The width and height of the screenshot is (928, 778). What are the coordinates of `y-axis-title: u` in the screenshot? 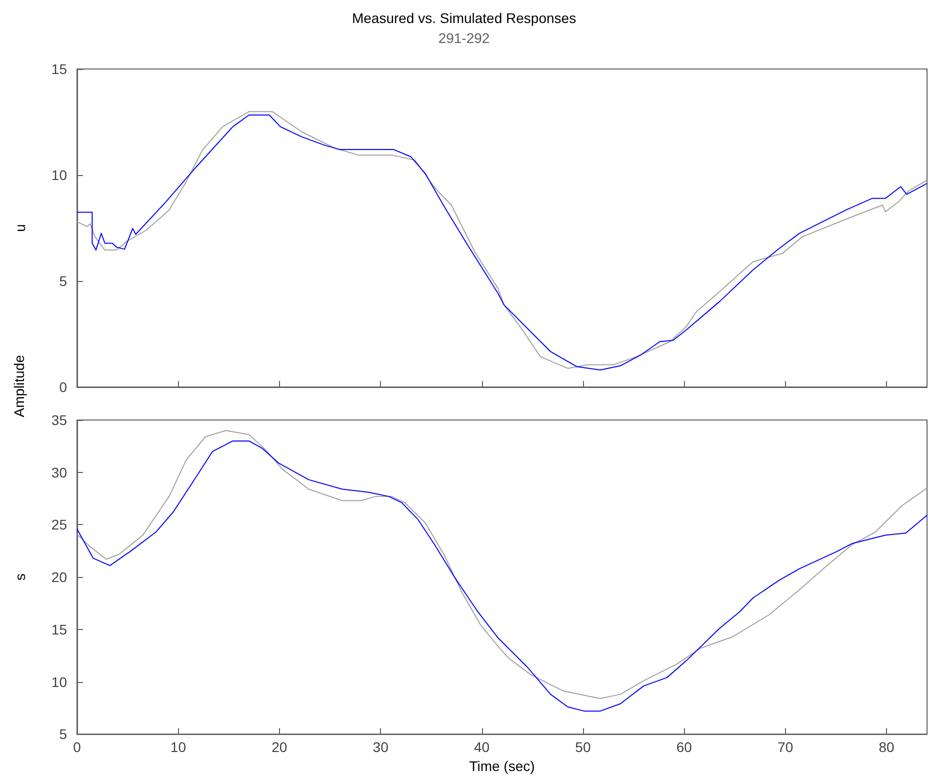 It's located at (20, 228).